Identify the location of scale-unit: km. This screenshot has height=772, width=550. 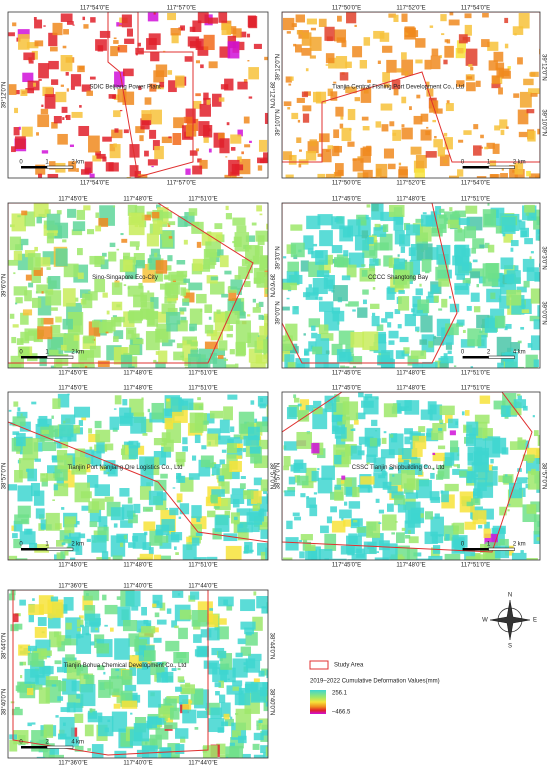
(522, 353).